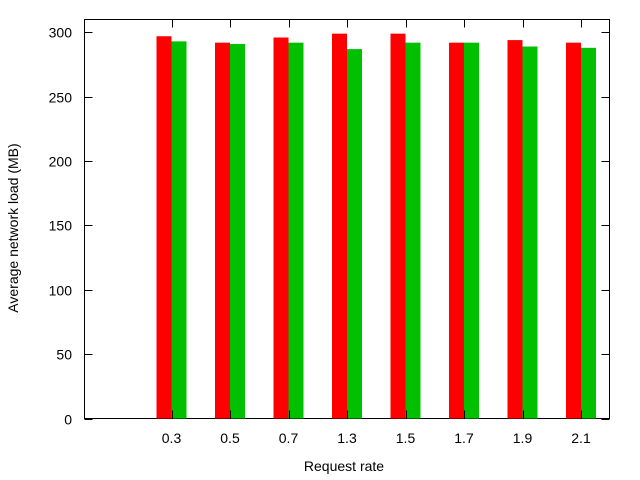  I want to click on y-tick-label: 300, so click(61, 33).